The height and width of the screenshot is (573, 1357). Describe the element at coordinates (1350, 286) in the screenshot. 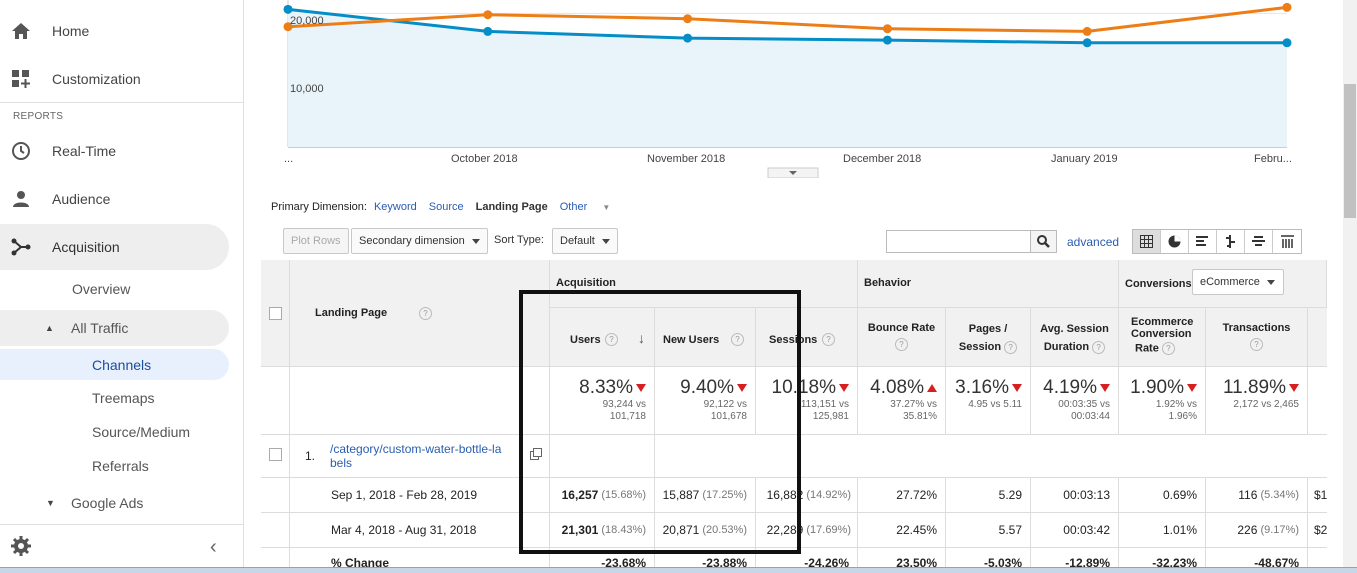

I see `vertical-scrollbar` at that location.